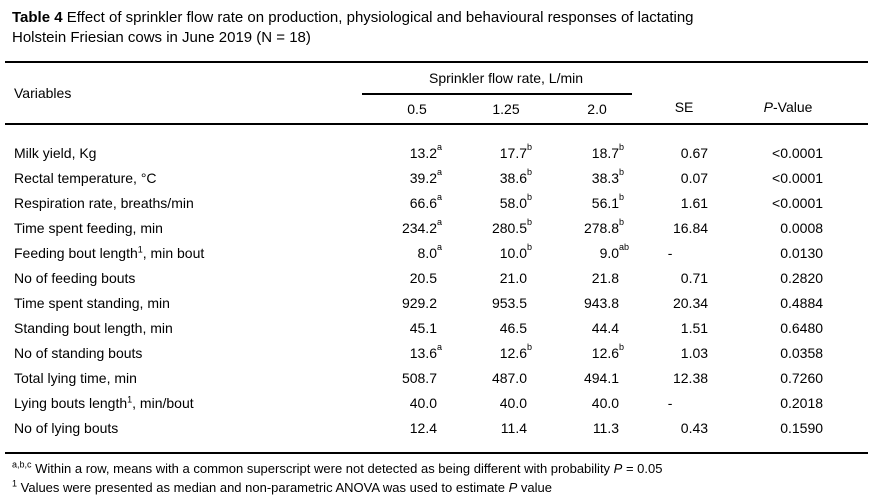 This screenshot has width=874, height=501. I want to click on row-label: Milk yield, Kg, so click(55, 152).